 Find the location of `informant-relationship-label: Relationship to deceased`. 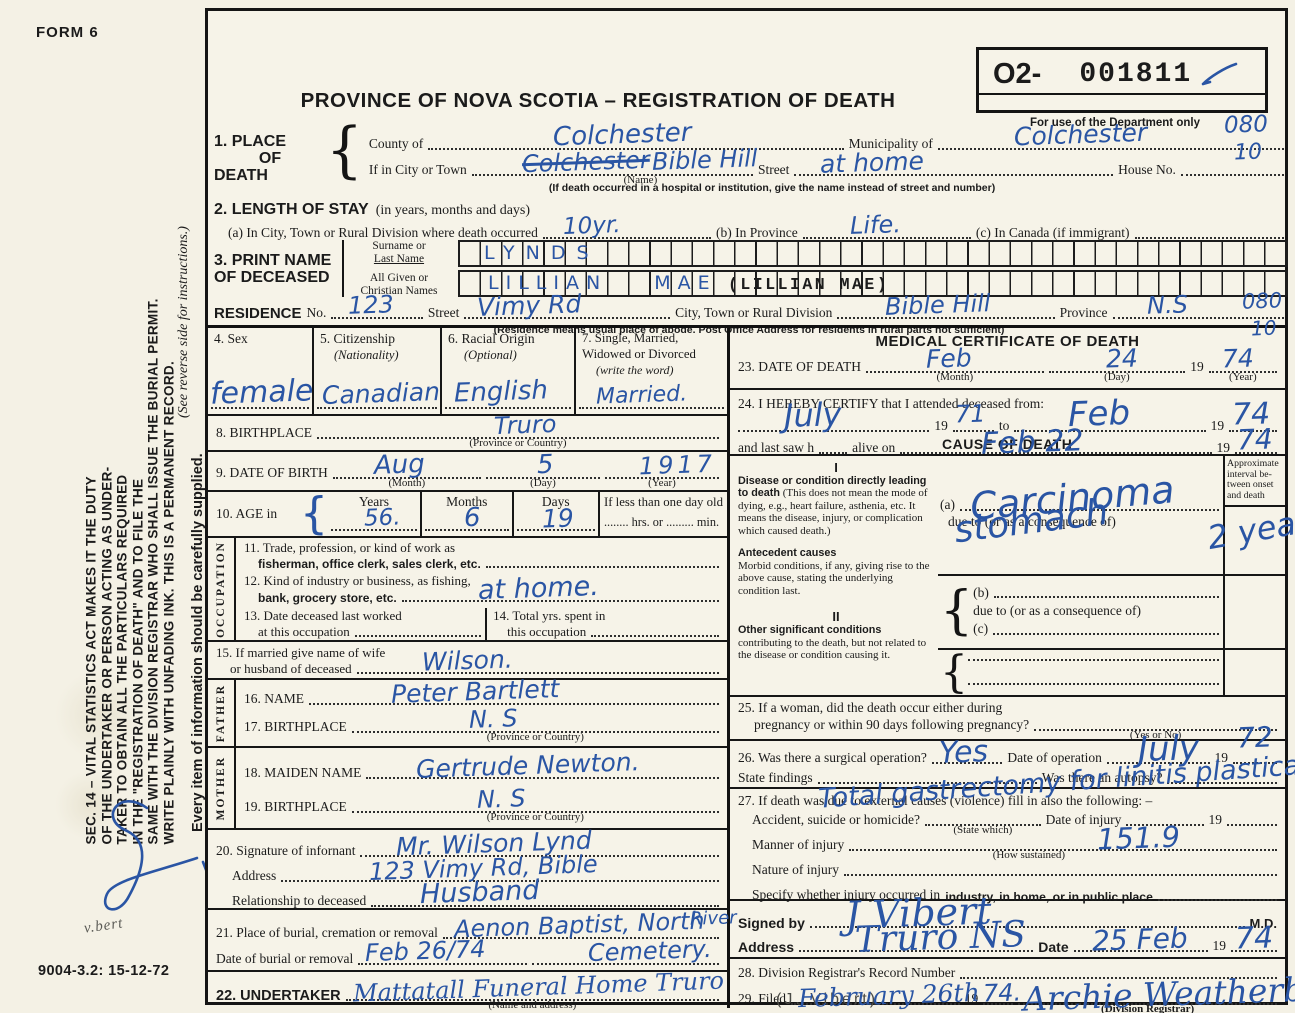

informant-relationship-label: Relationship to deceased is located at coordinates (299, 901).